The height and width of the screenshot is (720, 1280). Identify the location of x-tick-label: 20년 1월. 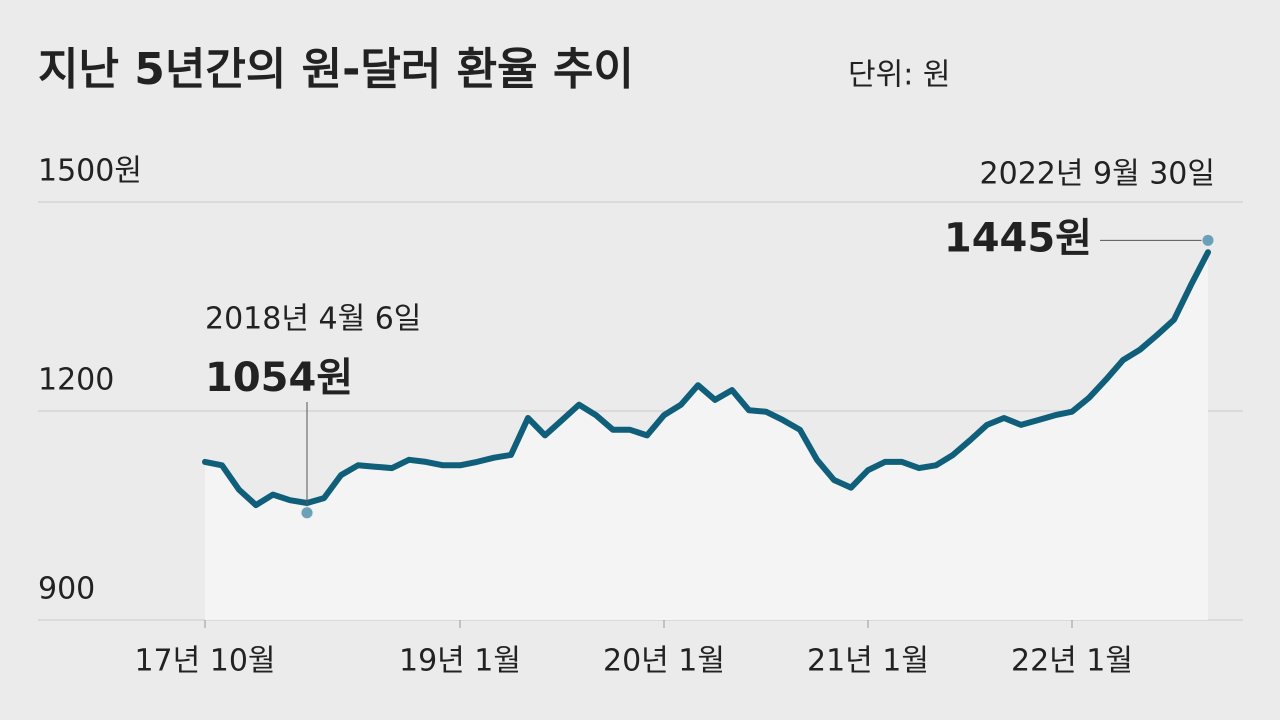
(664, 661).